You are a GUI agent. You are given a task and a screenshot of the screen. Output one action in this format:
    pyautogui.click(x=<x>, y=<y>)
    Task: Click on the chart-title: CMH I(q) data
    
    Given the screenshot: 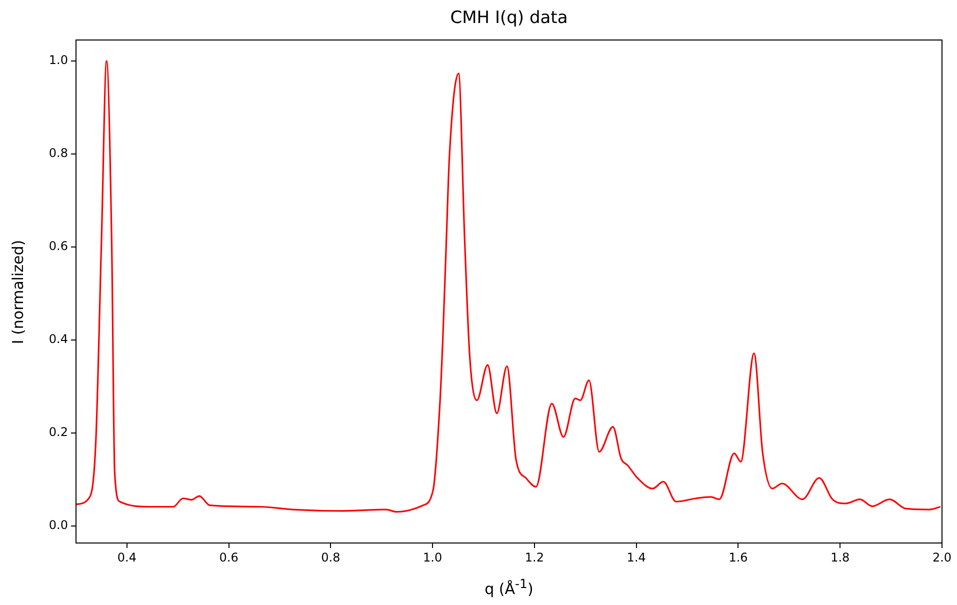 What is the action you would take?
    pyautogui.click(x=509, y=18)
    